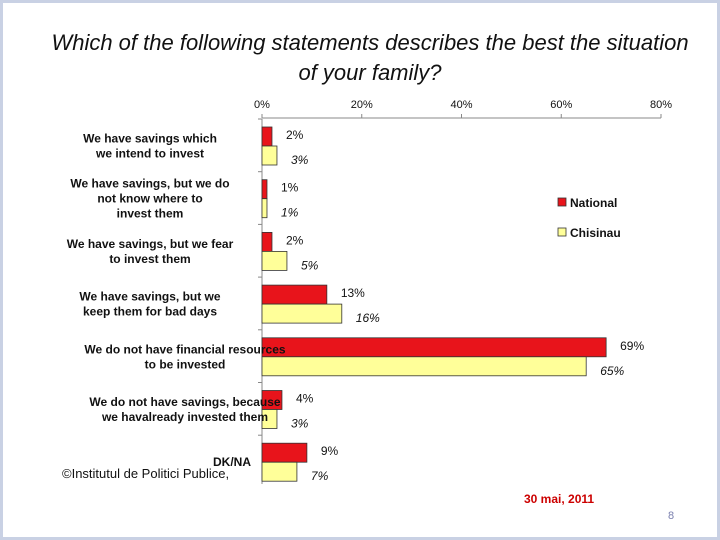  I want to click on data-label-national: 69%, so click(632, 346).